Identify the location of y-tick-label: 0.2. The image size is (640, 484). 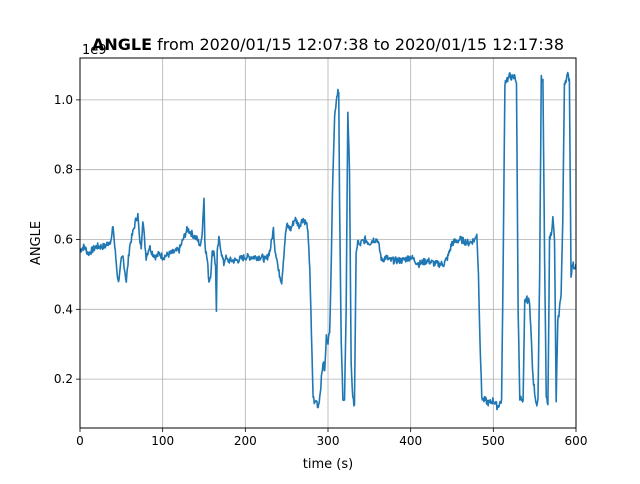
(63, 379).